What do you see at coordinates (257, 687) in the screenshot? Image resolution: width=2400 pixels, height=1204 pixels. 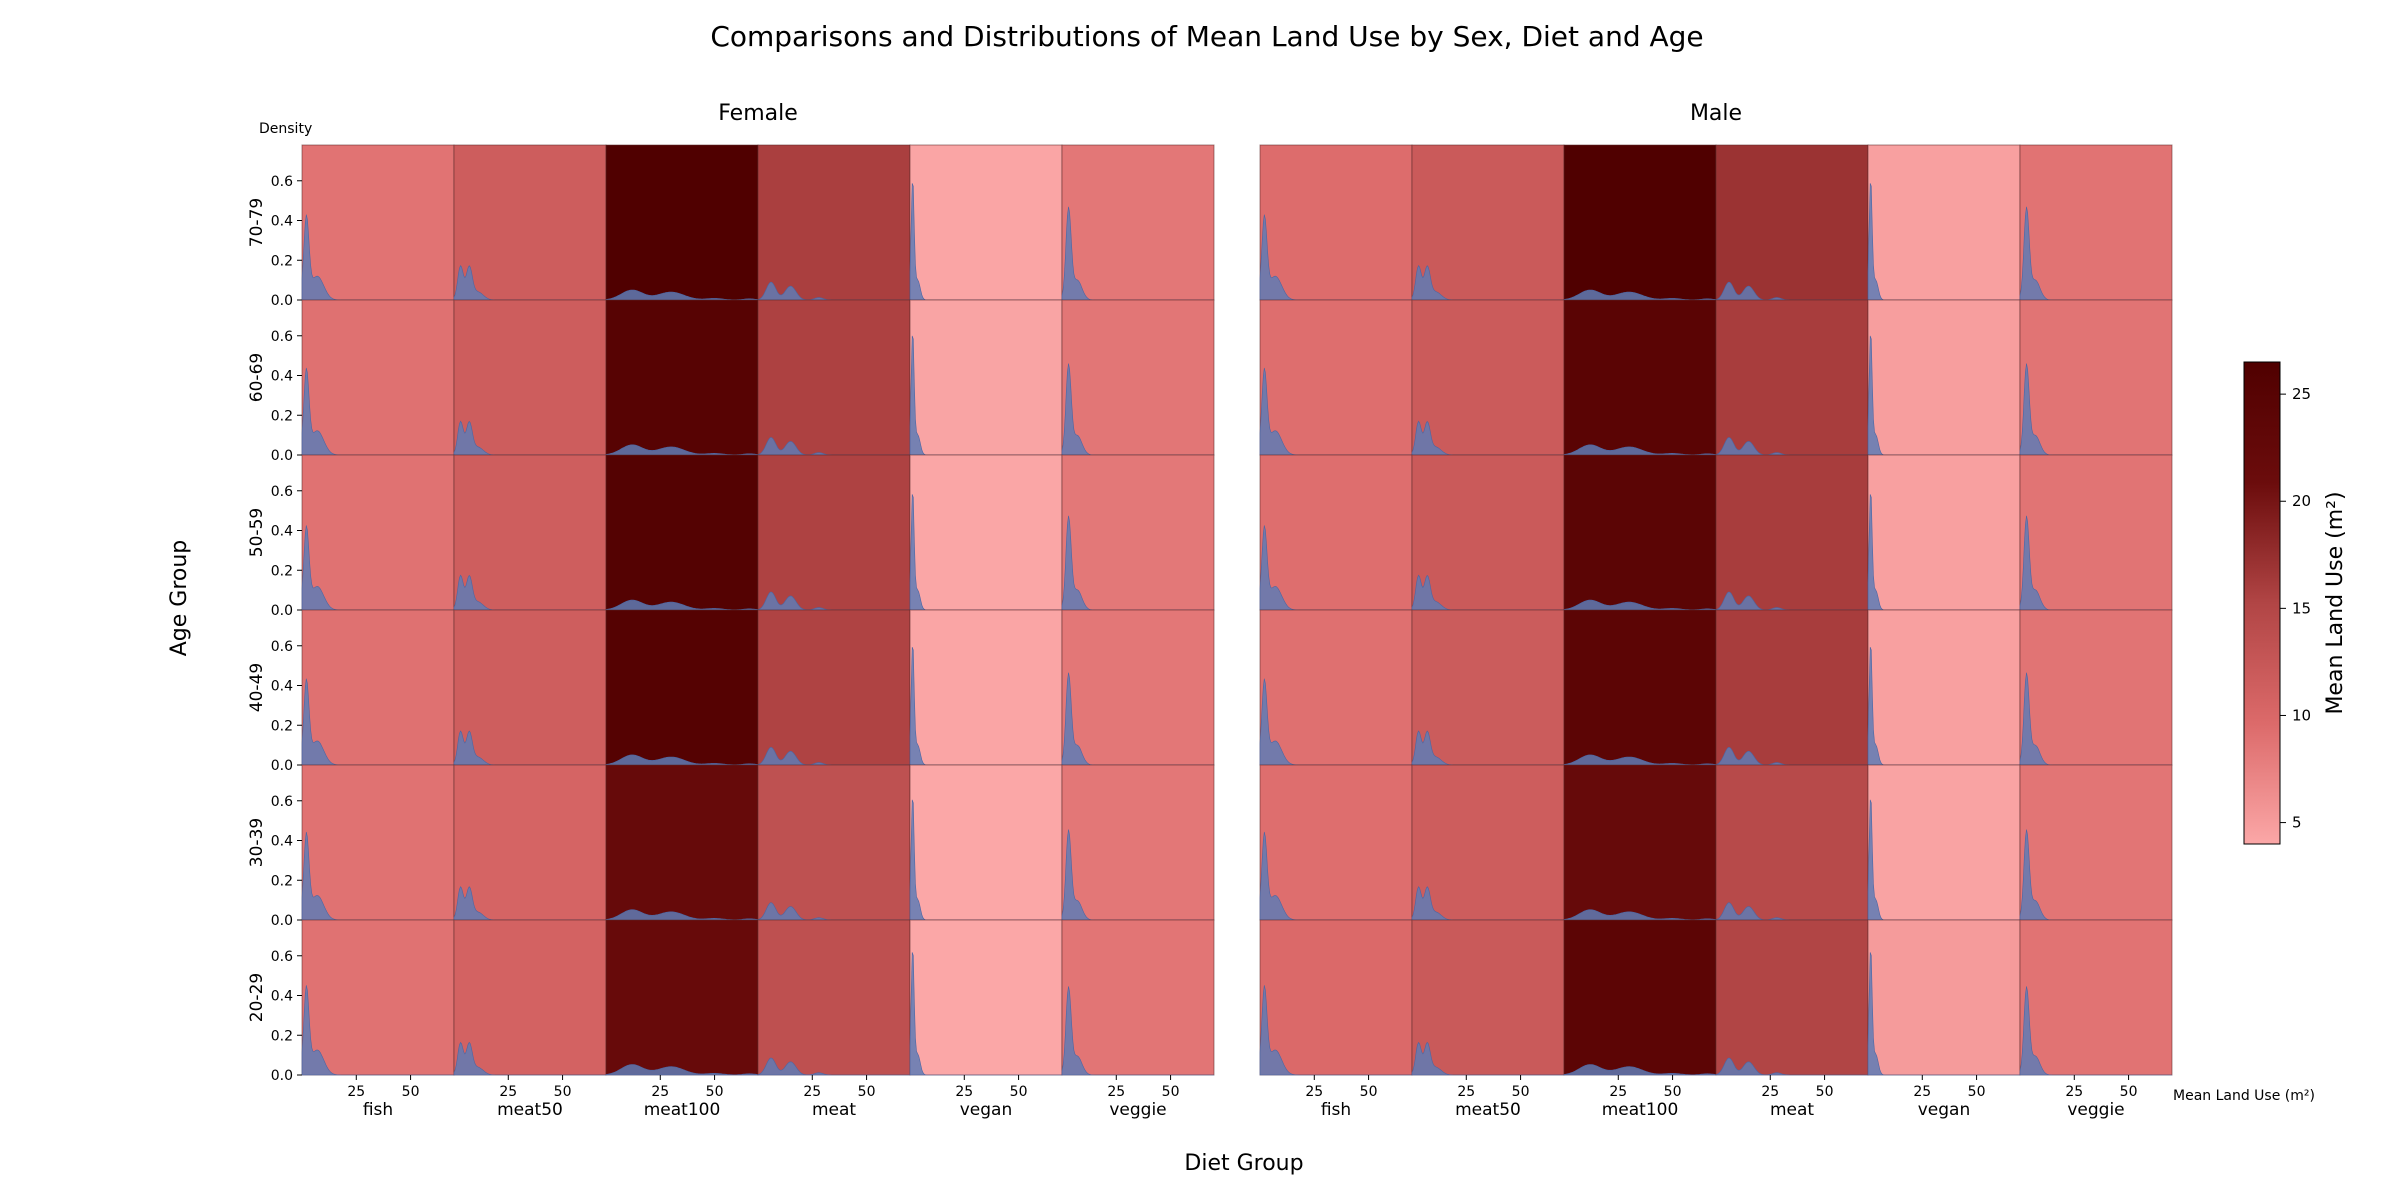 I see `age-group-label: 40-49` at bounding box center [257, 687].